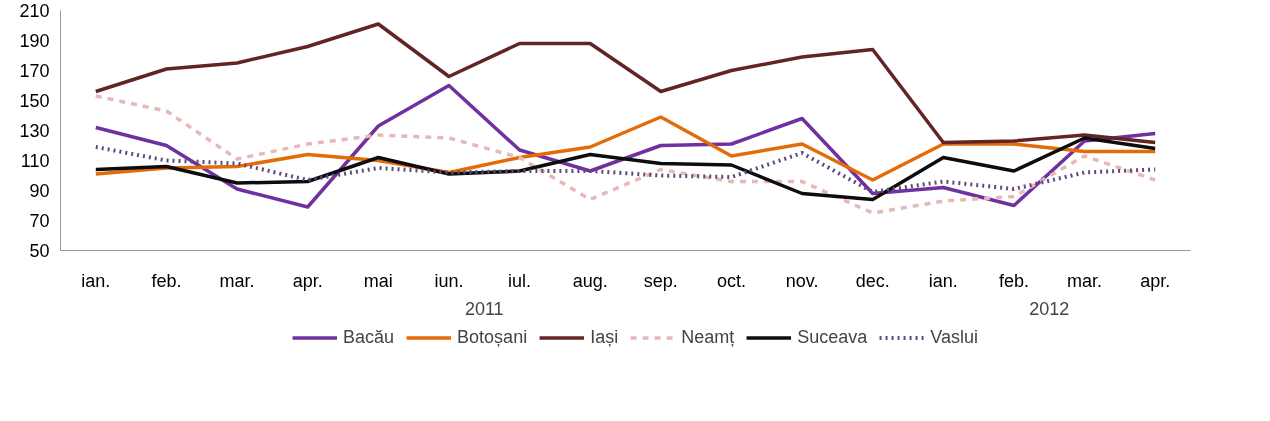  Describe the element at coordinates (484, 308) in the screenshot. I see `text: 2011` at that location.